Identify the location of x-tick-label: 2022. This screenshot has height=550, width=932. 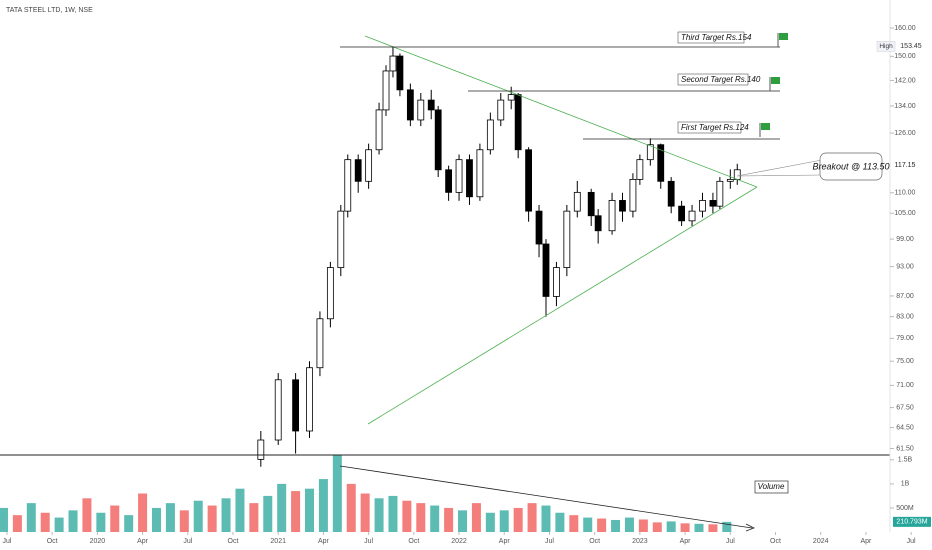
(459, 541).